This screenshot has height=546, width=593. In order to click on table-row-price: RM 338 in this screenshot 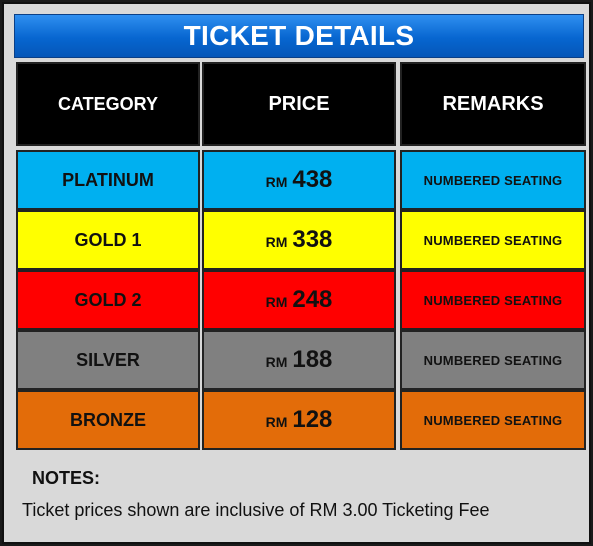, I will do `click(299, 240)`.